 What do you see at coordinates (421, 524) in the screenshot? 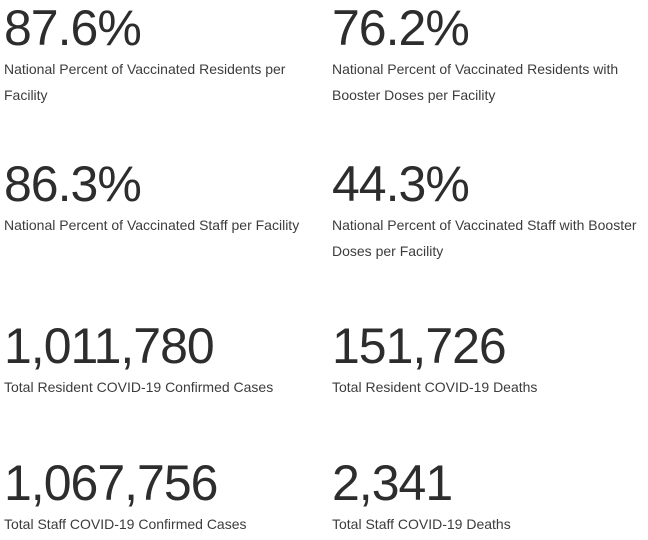
I see `stat-label: Total Staff COVID-19 Deaths` at bounding box center [421, 524].